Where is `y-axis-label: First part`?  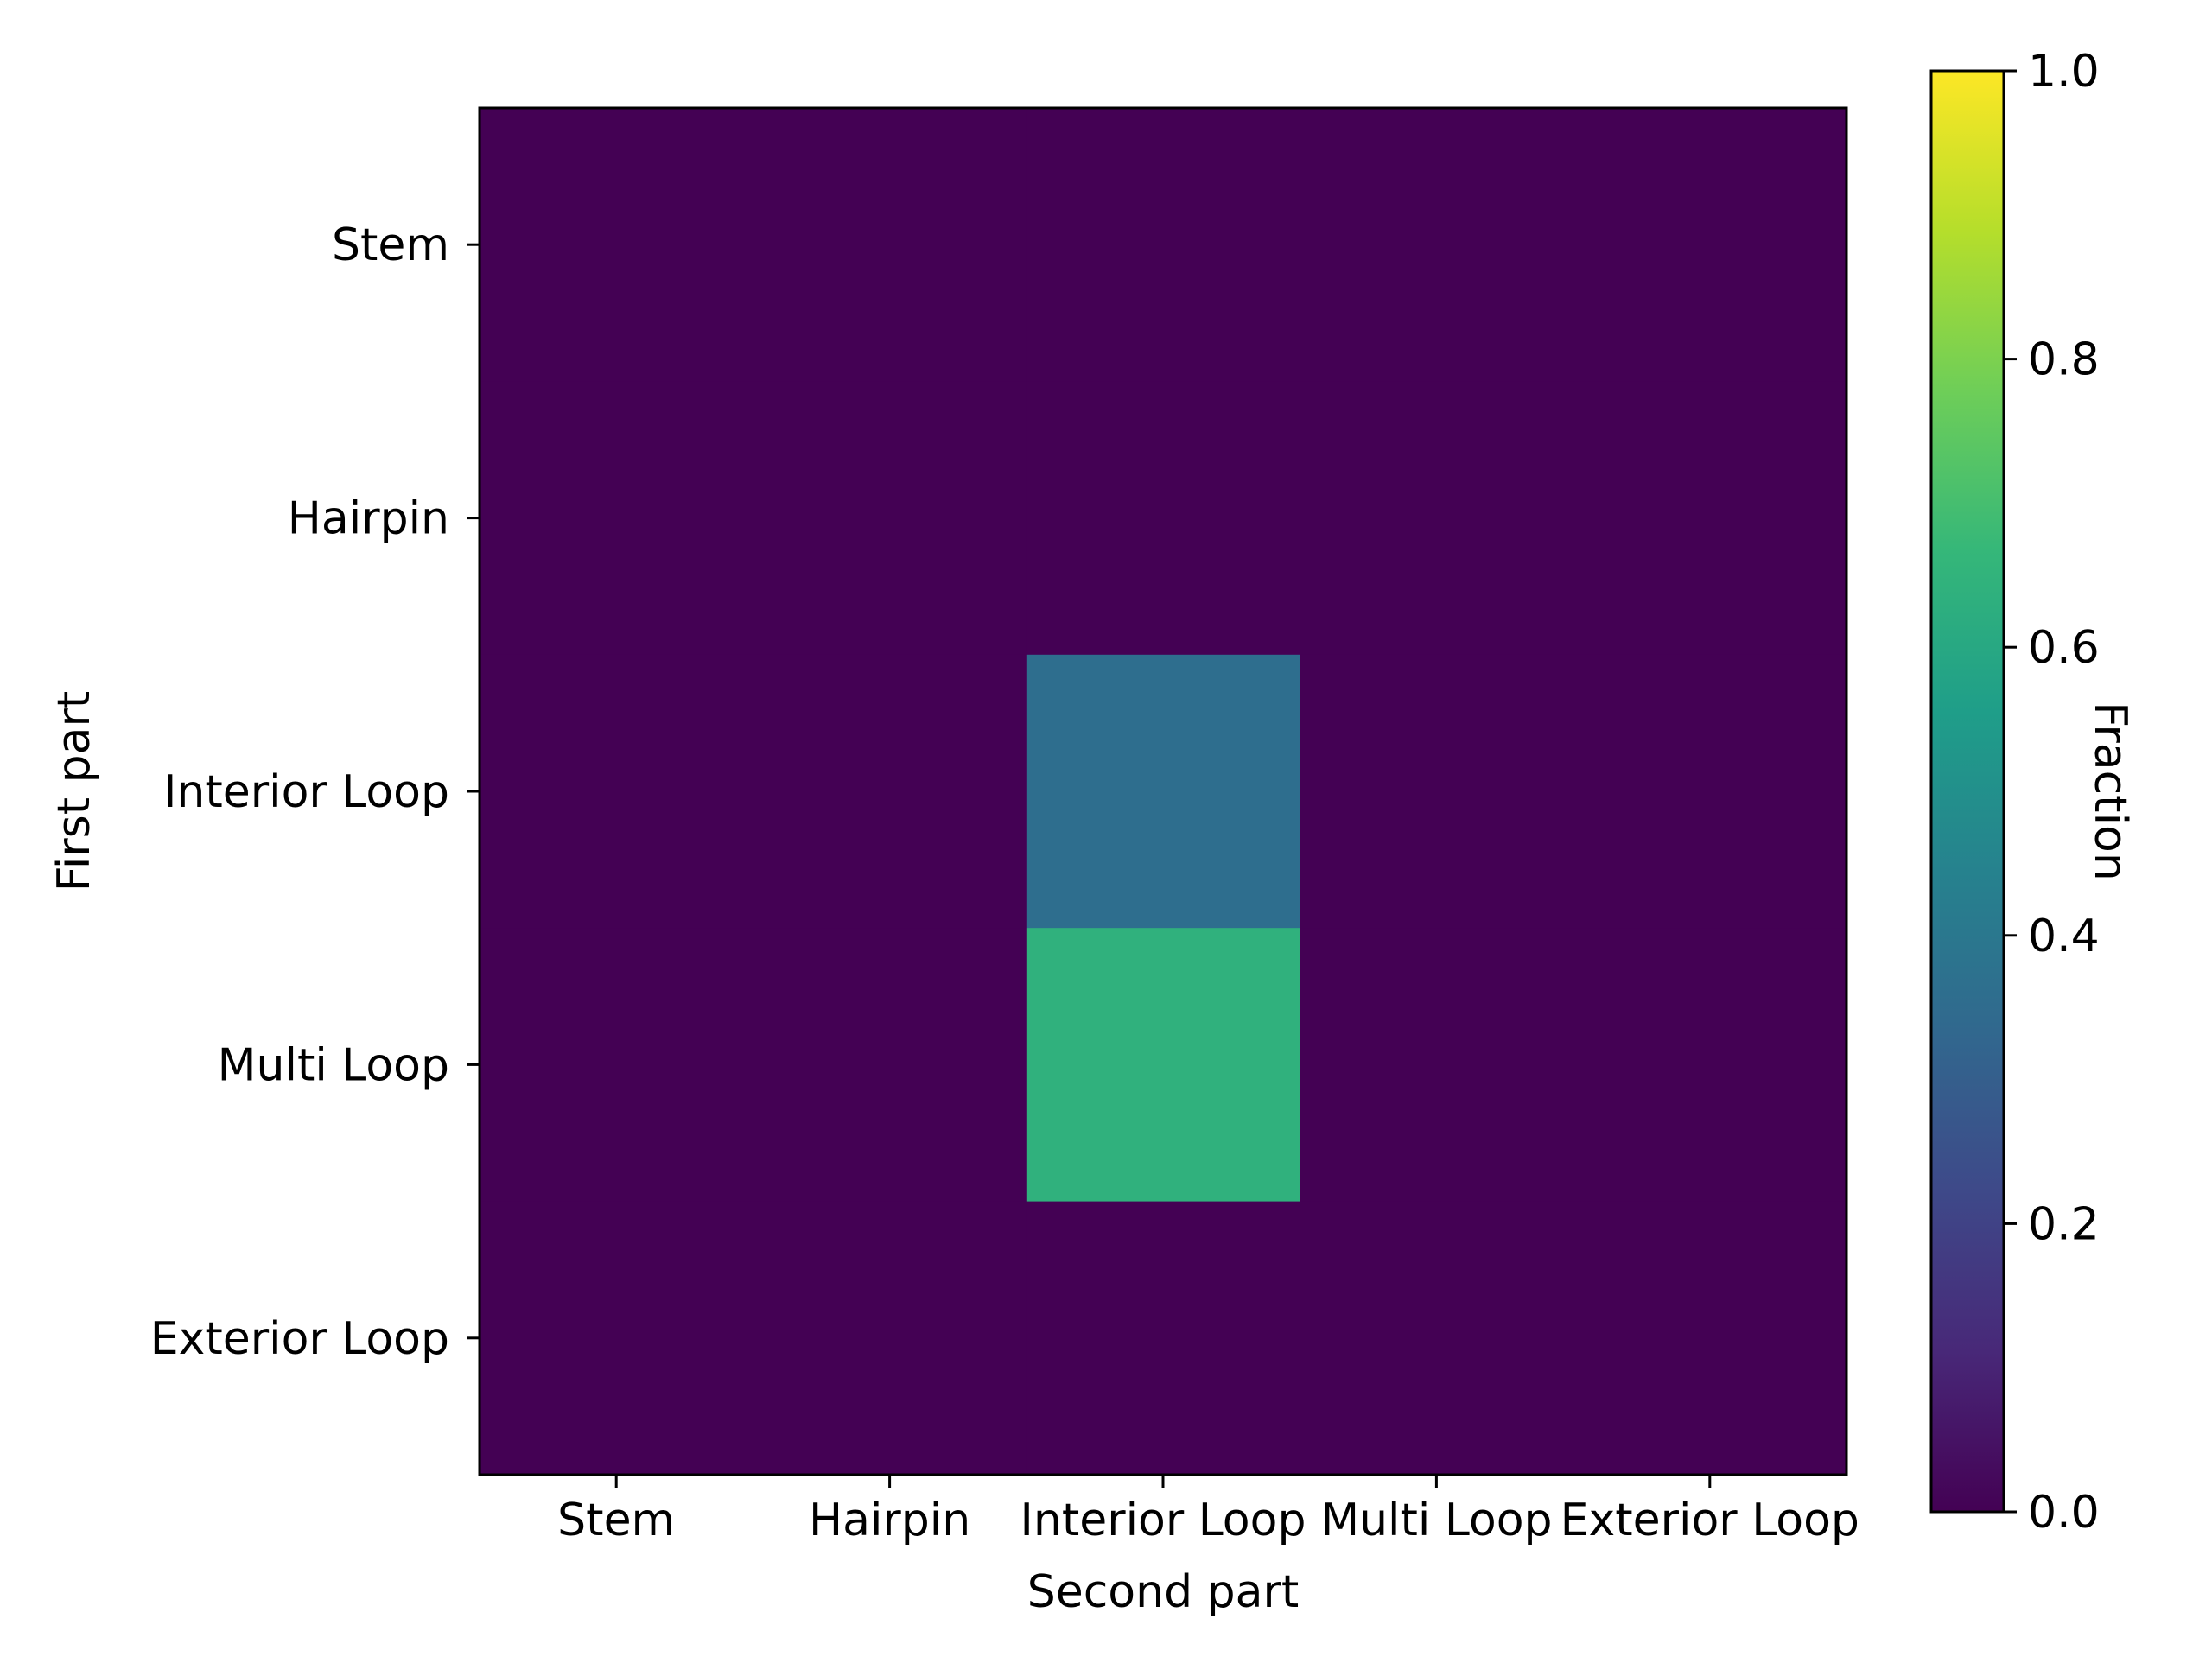
y-axis-label: First part is located at coordinates (74, 792).